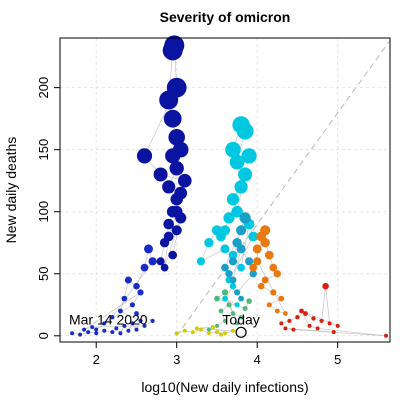 The width and height of the screenshot is (400, 400). Describe the element at coordinates (337, 359) in the screenshot. I see `x-tick-label: 5` at that location.